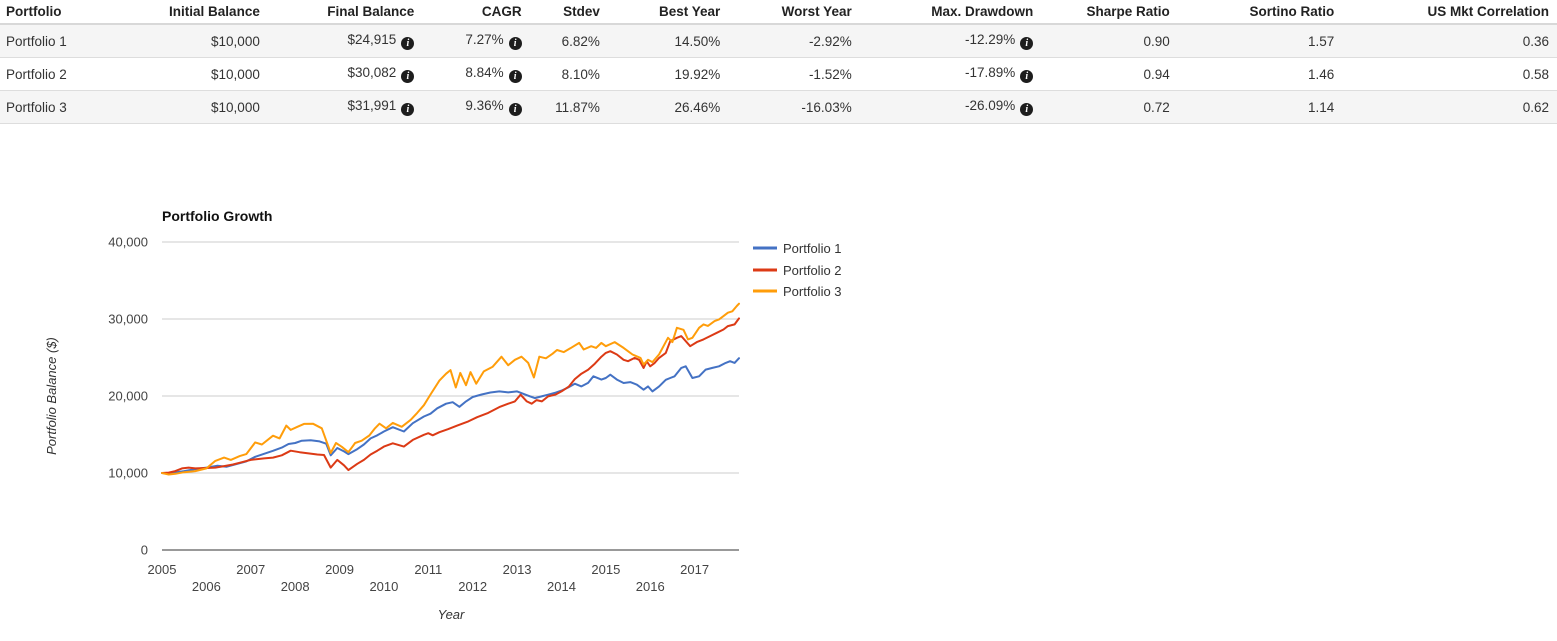 The image size is (1557, 641). I want to click on cell-sharpe-ratio: 0.94, so click(1109, 74).